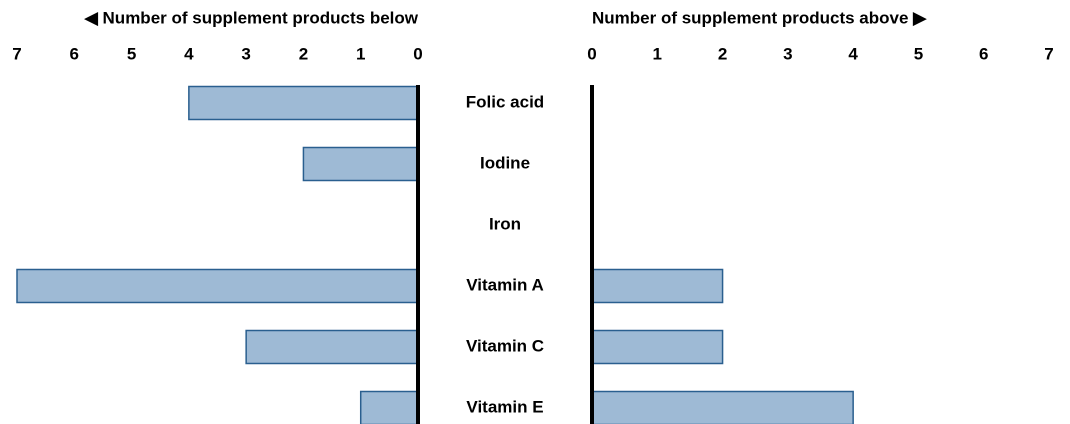 The image size is (1070, 424). Describe the element at coordinates (504, 284) in the screenshot. I see `category-label: Vitamin A` at that location.